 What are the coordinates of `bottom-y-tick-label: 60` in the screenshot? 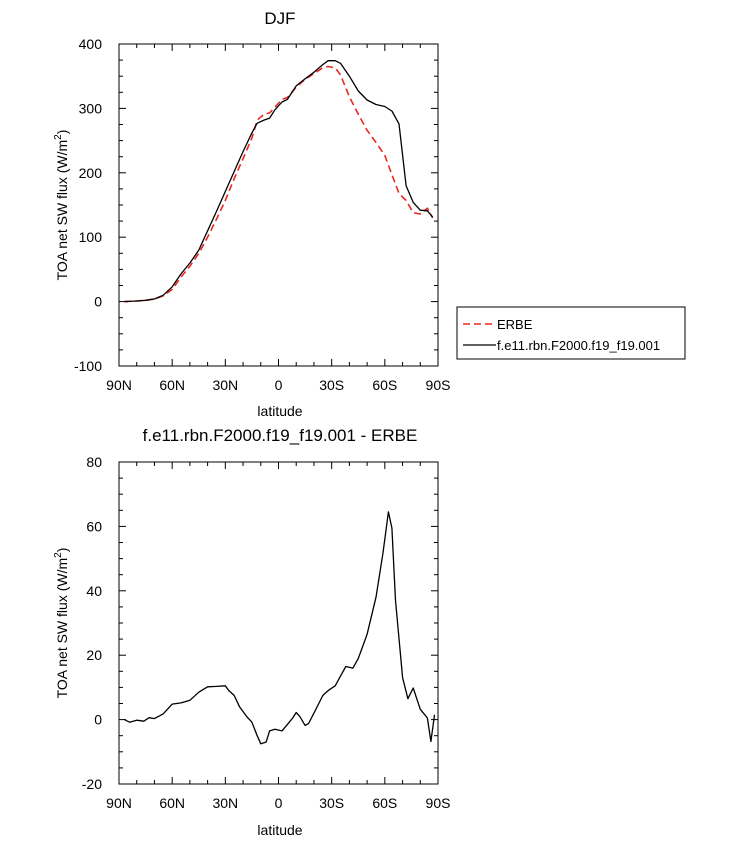 It's located at (94, 526).